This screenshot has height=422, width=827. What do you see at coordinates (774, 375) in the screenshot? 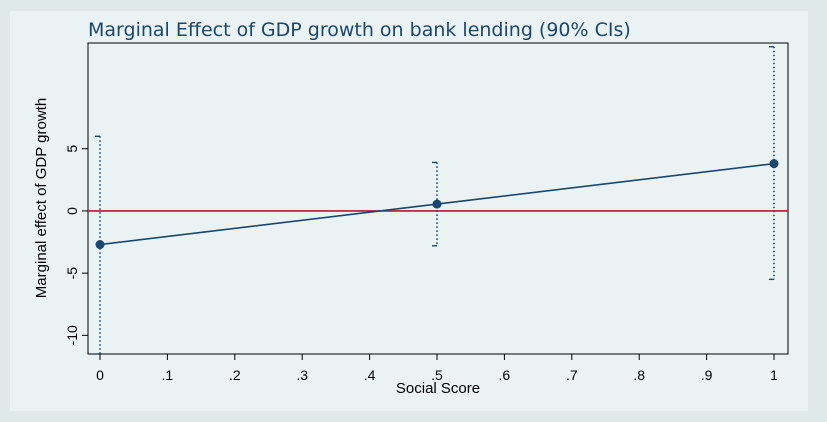
I see `x-tick-label: 1` at bounding box center [774, 375].